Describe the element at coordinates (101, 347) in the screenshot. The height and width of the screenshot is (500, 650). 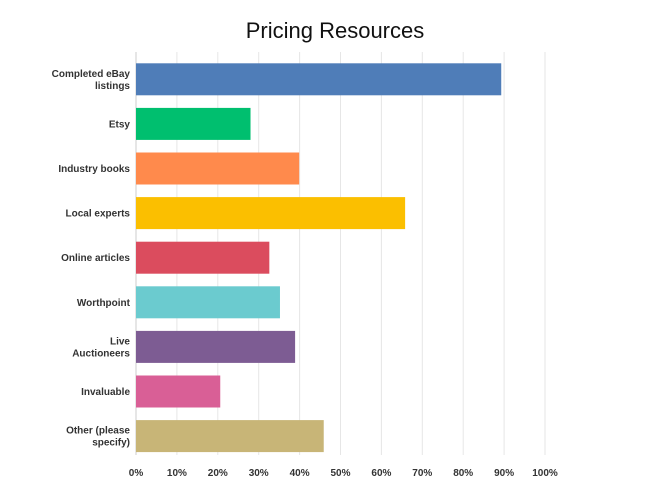
I see `category-label: Live Auctioneers` at that location.